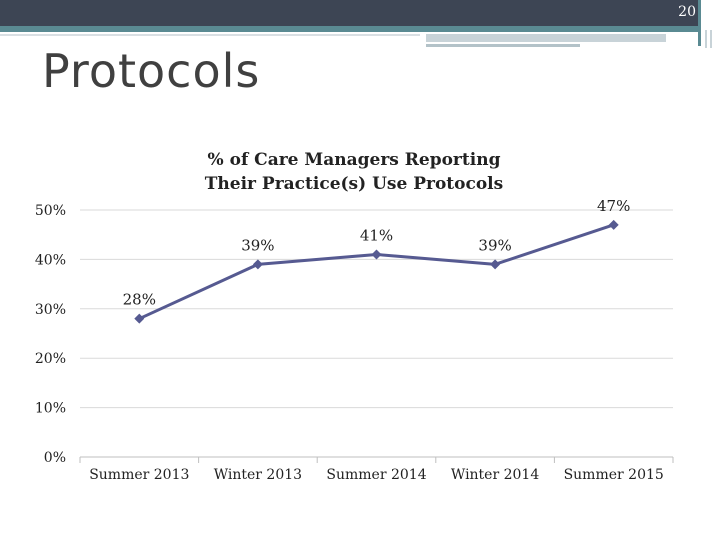 The width and height of the screenshot is (720, 540). Describe the element at coordinates (613, 206) in the screenshot. I see `data-label: 47%` at that location.